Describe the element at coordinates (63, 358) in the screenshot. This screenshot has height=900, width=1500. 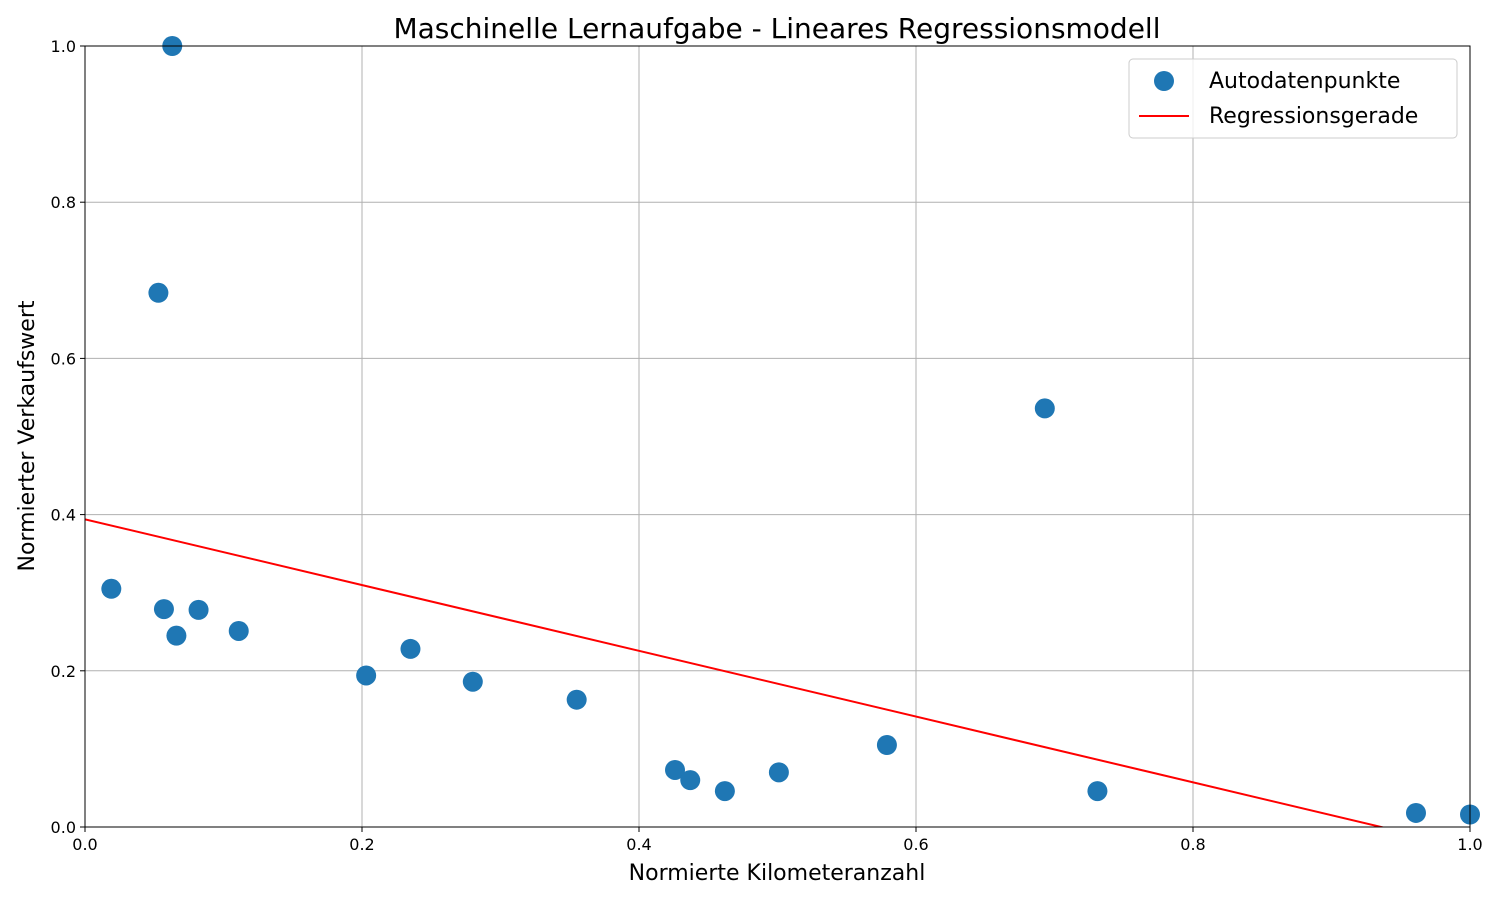
I see `y-tick-label: 0.6` at that location.